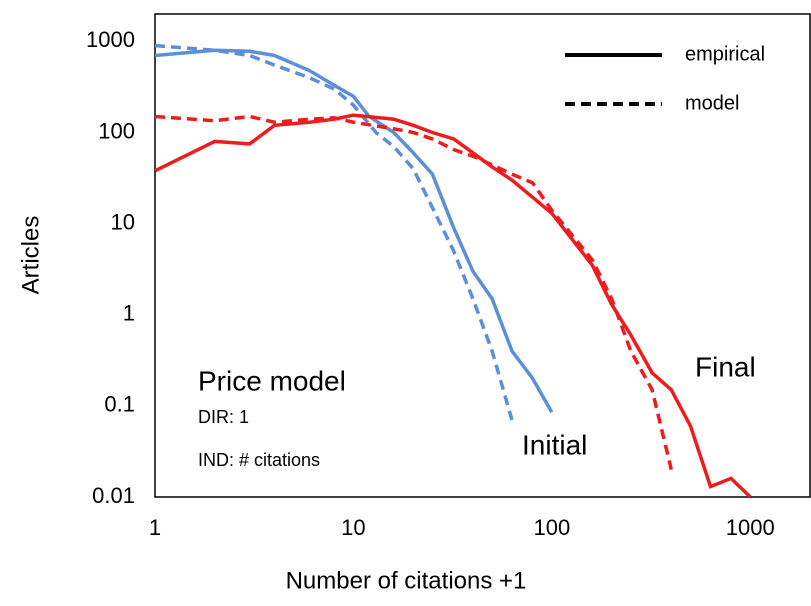 The image size is (811, 606). What do you see at coordinates (129, 313) in the screenshot?
I see `y-tick-label: 1` at bounding box center [129, 313].